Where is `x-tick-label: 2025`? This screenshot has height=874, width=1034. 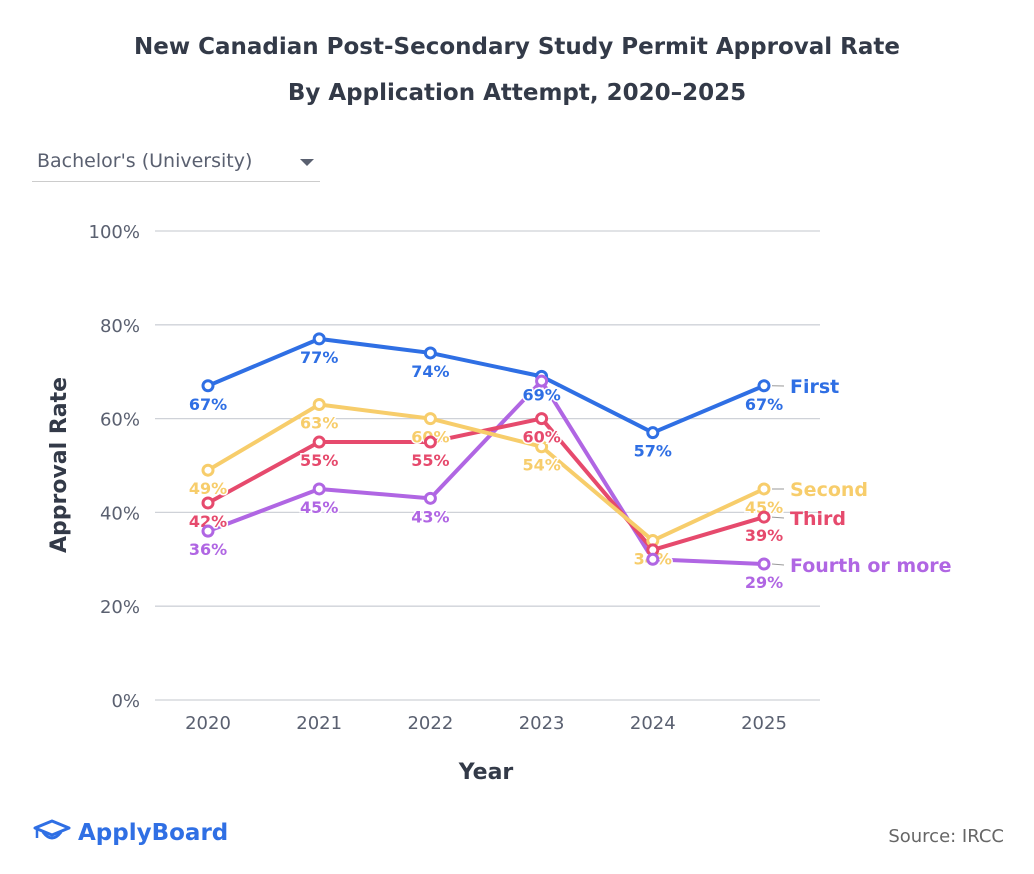
x-tick-label: 2025 is located at coordinates (764, 723).